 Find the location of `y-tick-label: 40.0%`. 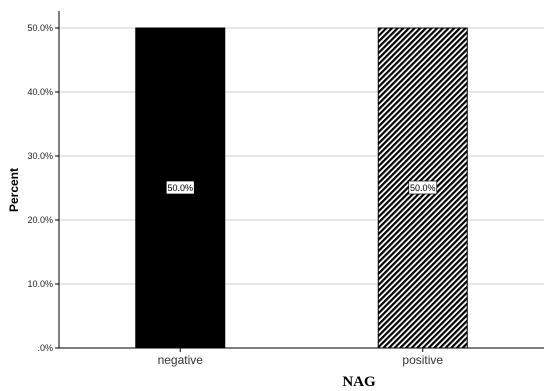

y-tick-label: 40.0% is located at coordinates (40, 92).